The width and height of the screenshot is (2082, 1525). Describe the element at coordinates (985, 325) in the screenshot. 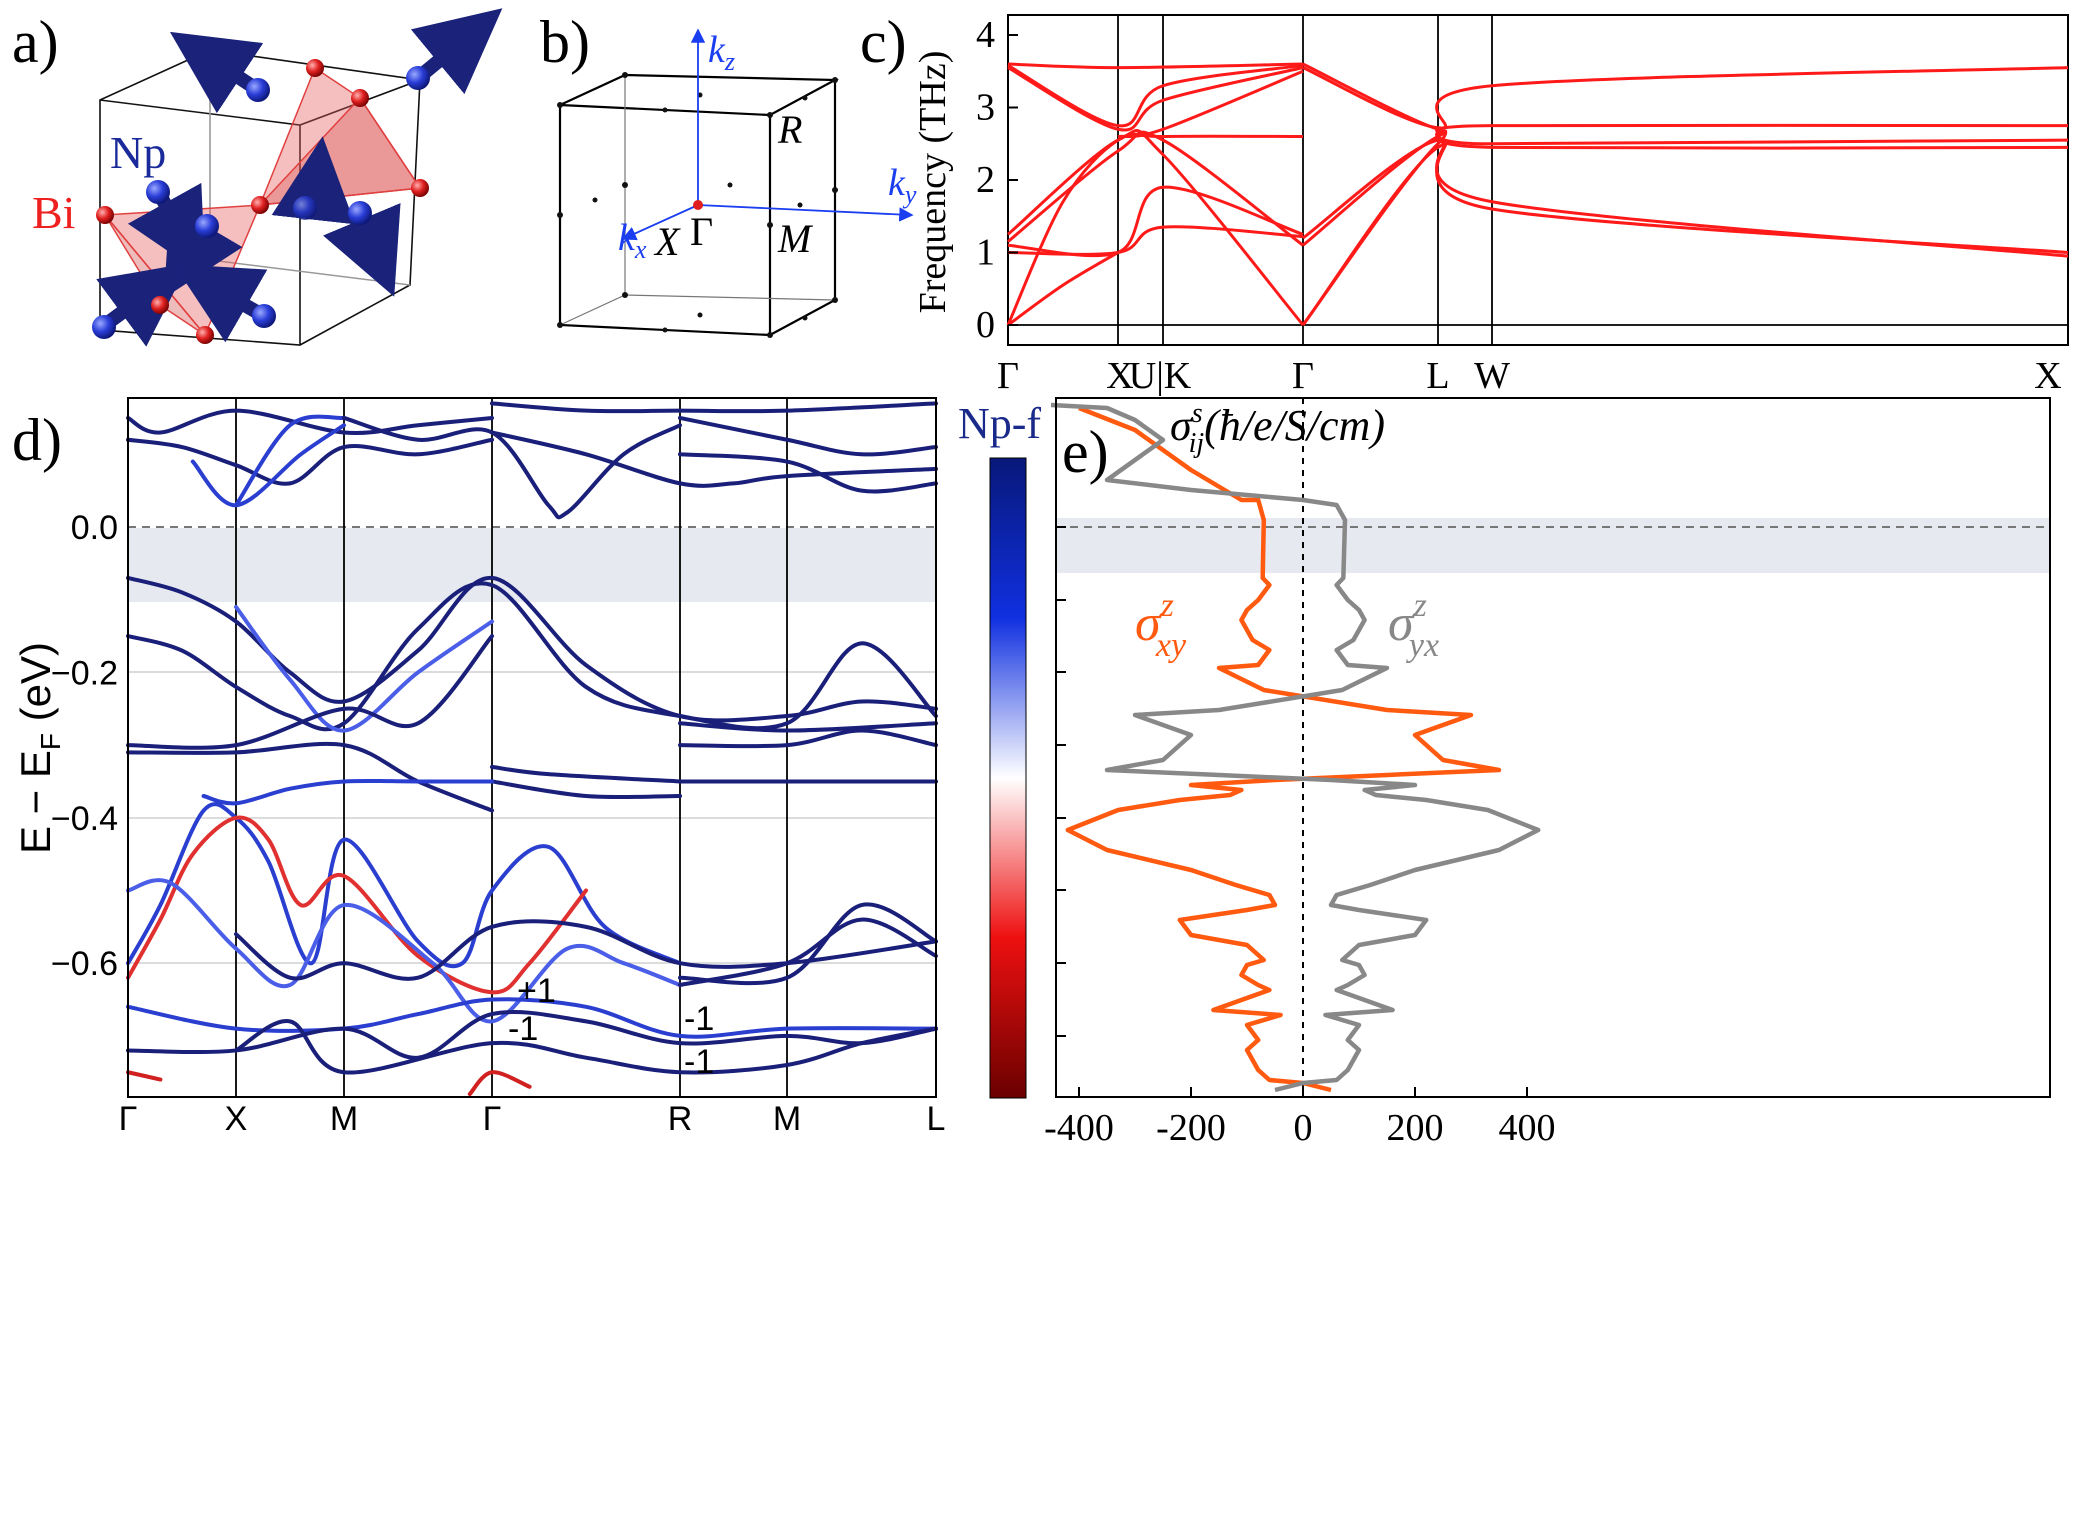

I see `phonon-ytick-0: 0` at that location.